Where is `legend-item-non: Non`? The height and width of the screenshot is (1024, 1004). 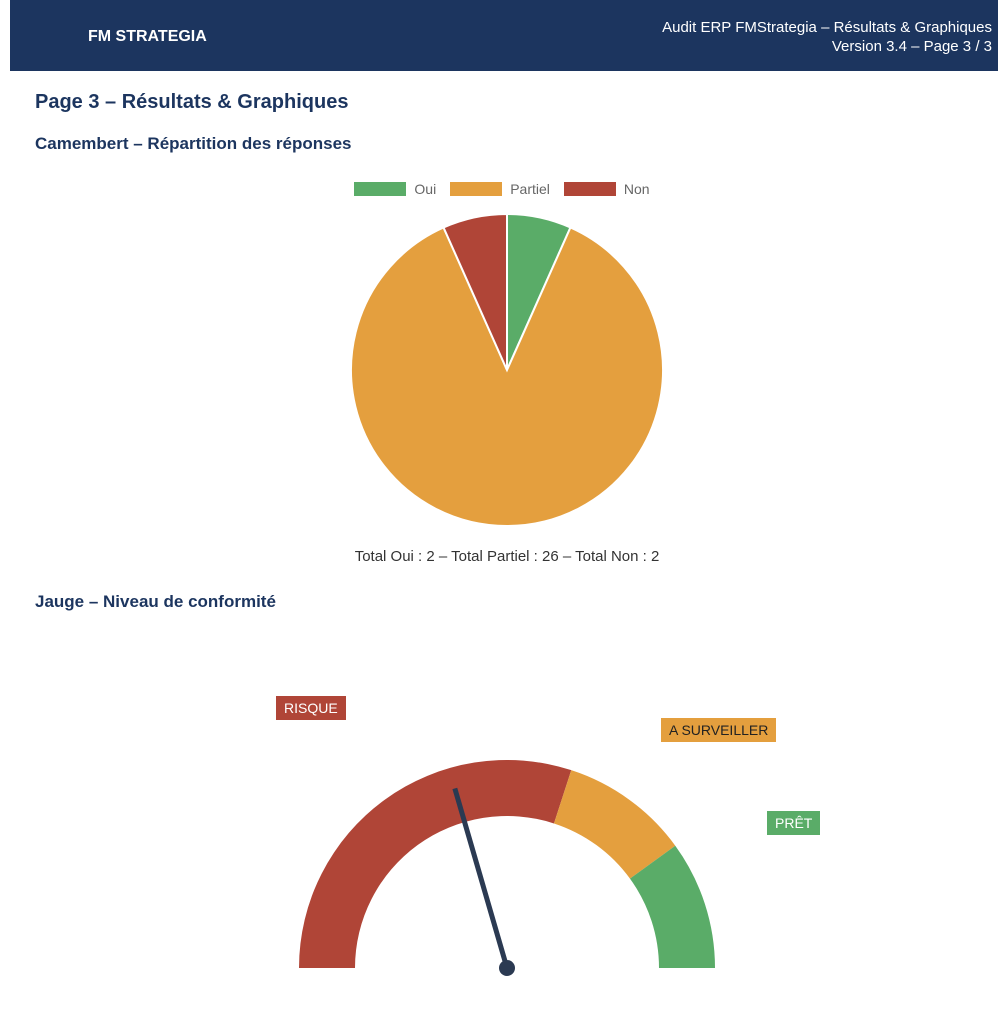
legend-item-non: Non is located at coordinates (606, 189).